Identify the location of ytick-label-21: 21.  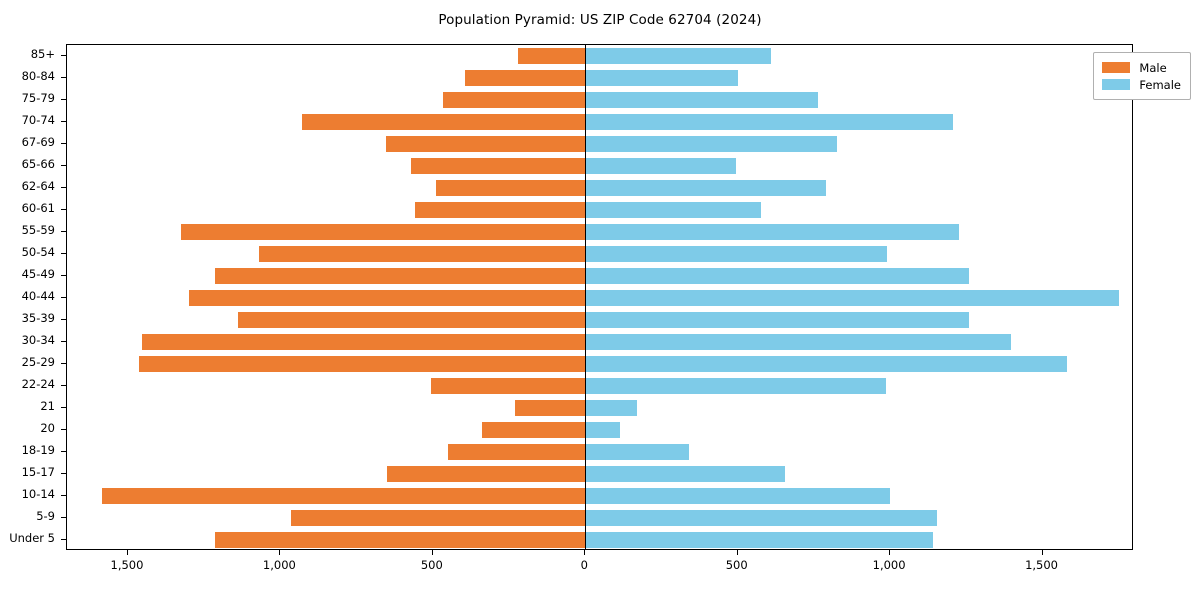
(47, 406).